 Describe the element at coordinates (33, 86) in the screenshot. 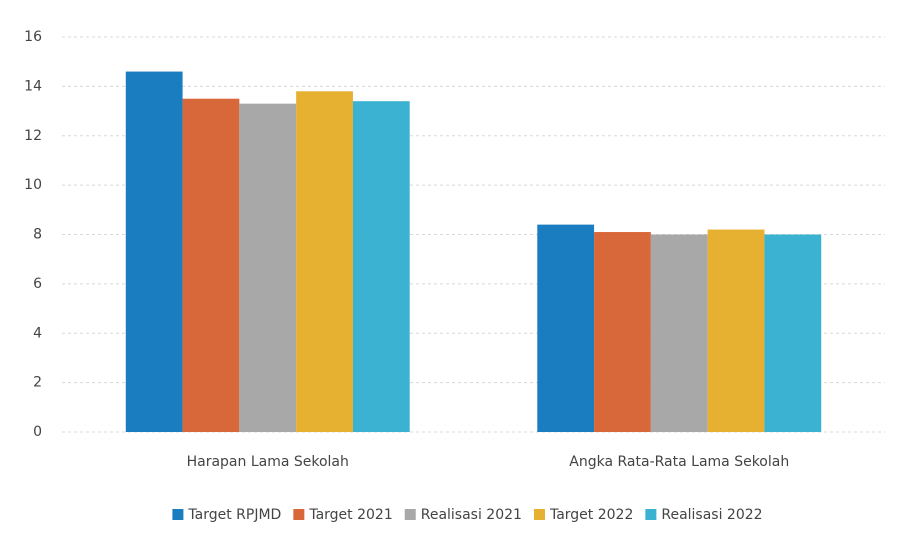

I see `y-tick-label: 14` at that location.